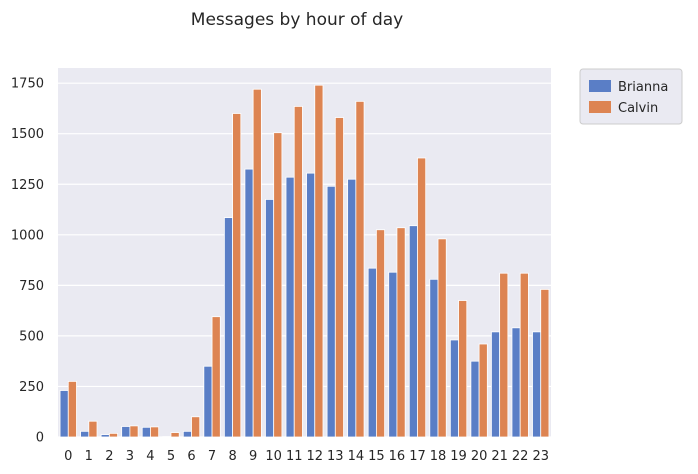 The image size is (698, 474). I want to click on x-tick-label: 20, so click(479, 456).